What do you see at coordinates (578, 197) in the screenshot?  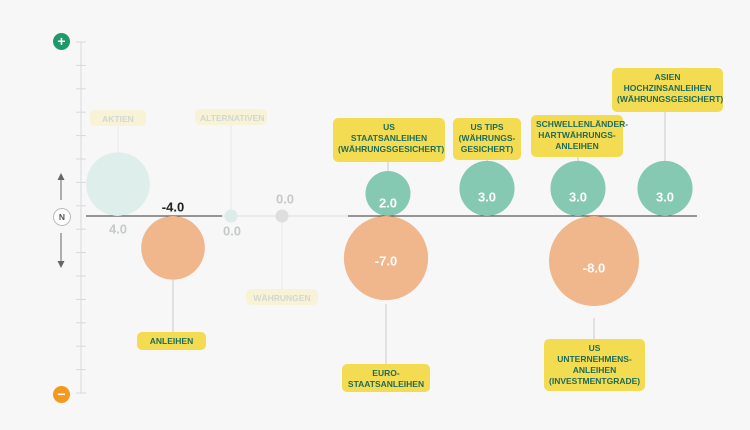 I see `value-label-em_hard: 3.0` at bounding box center [578, 197].